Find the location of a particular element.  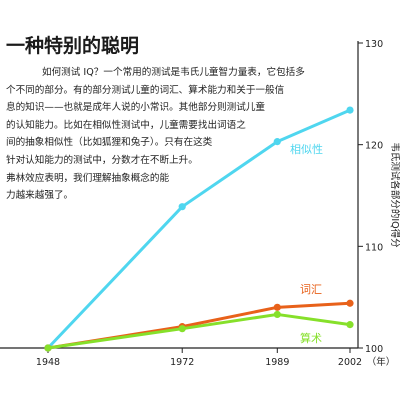

text-line: 间的抽象相似性（比如狐狸和兔子）。只有在这类 is located at coordinates (109, 143).